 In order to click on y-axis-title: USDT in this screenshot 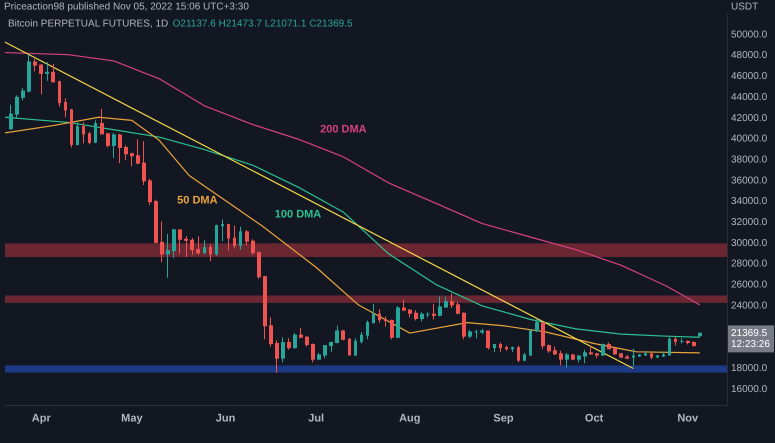, I will do `click(744, 7)`.